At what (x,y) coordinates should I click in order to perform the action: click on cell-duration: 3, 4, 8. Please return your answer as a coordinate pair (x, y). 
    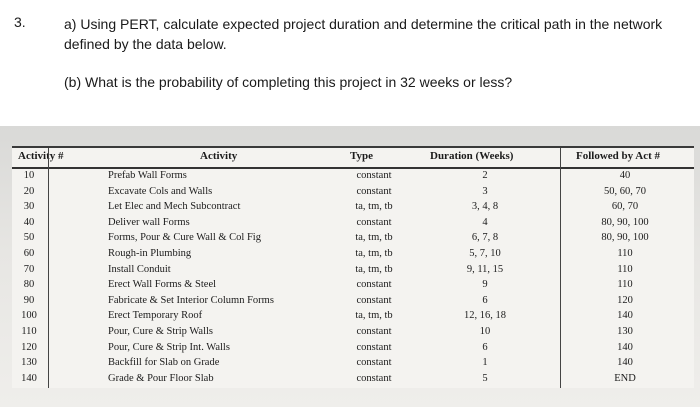
    Looking at the image, I should click on (485, 207).